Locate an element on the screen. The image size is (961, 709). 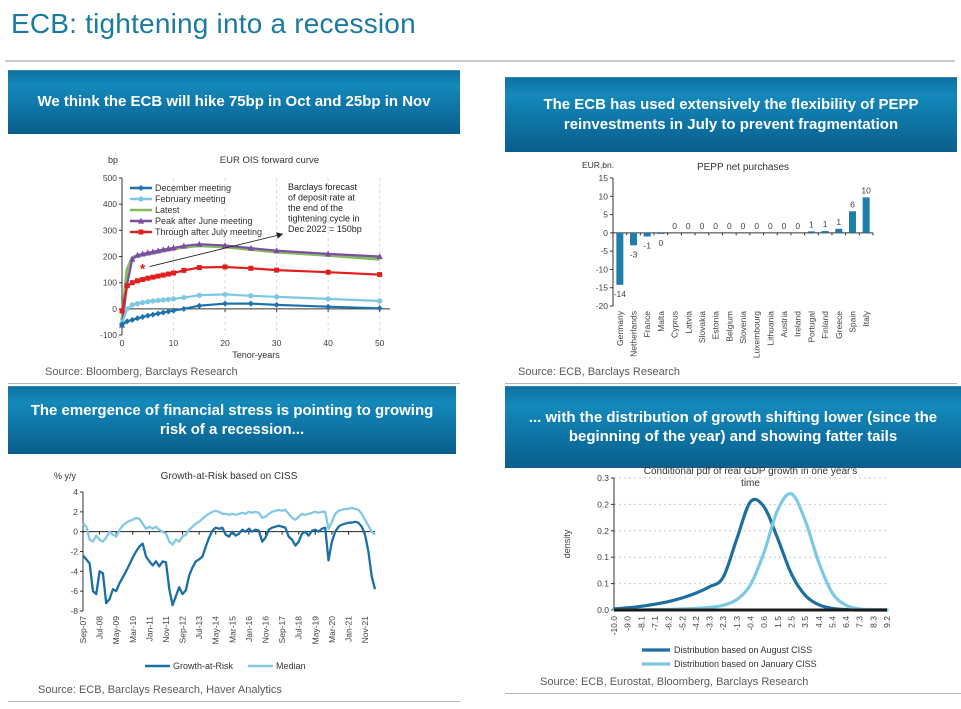
legend-peak-after-june-meeting: Peak after June meeting is located at coordinates (204, 221).